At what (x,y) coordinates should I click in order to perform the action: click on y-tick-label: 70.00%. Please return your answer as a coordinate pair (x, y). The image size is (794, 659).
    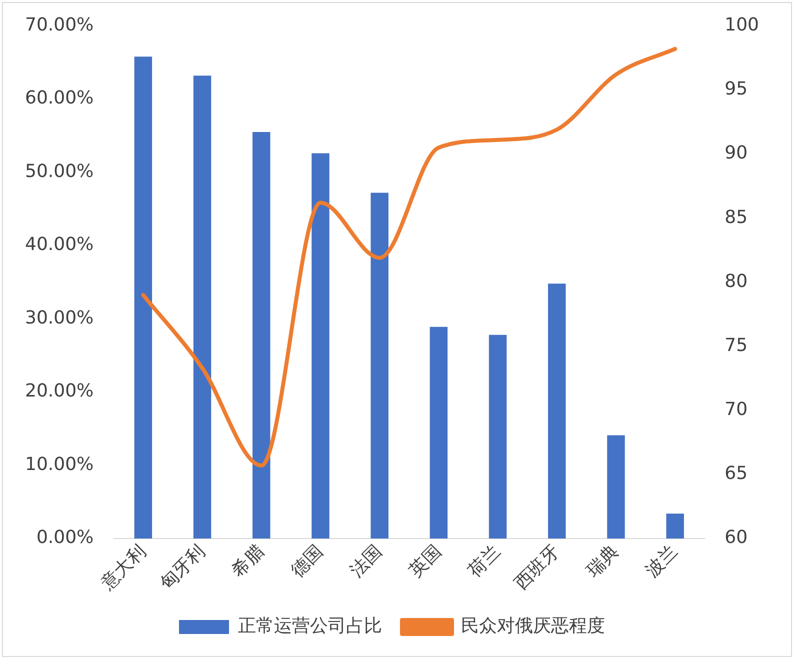
    Looking at the image, I should click on (59, 25).